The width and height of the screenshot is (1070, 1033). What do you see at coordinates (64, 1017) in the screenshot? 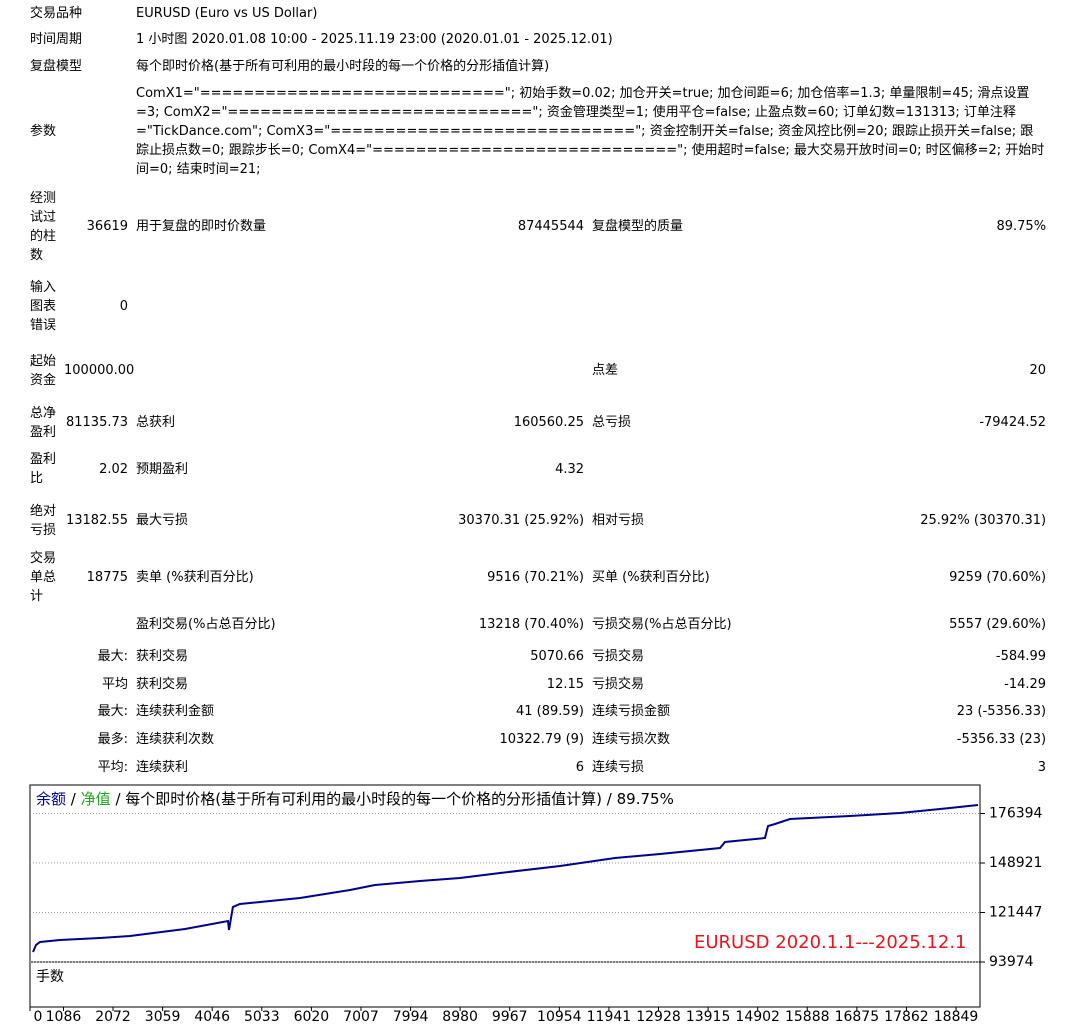
I see `x-tick-label: 1086` at bounding box center [64, 1017].